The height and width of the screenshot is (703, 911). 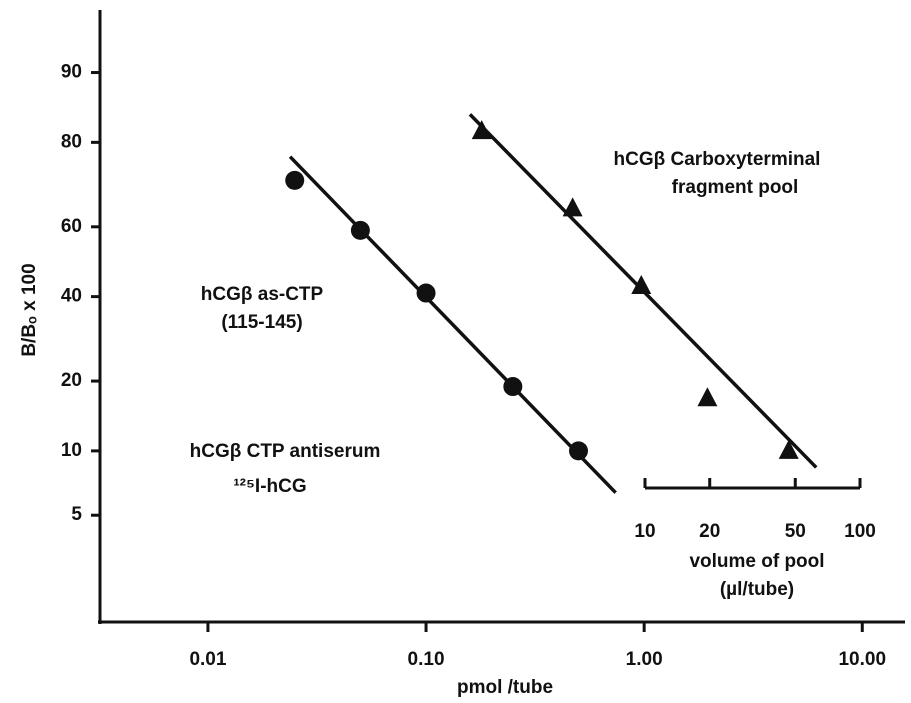 What do you see at coordinates (505, 687) in the screenshot?
I see `x-axis-label: pmol /tube` at bounding box center [505, 687].